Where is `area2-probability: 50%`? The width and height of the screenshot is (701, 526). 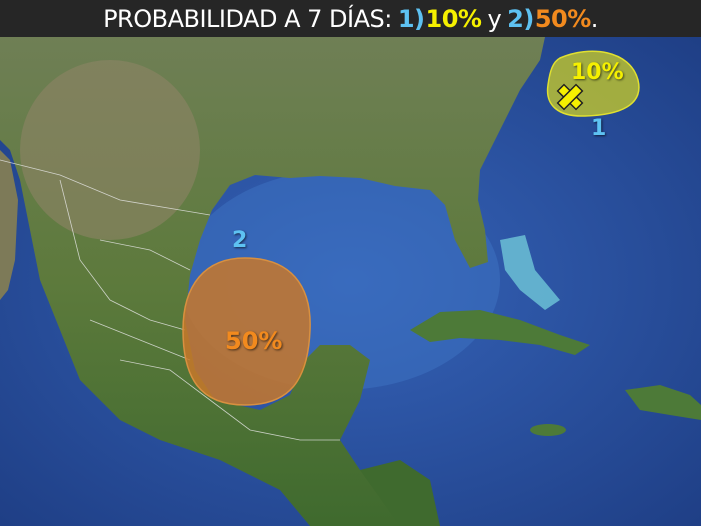
area2-probability: 50% is located at coordinates (562, 18).